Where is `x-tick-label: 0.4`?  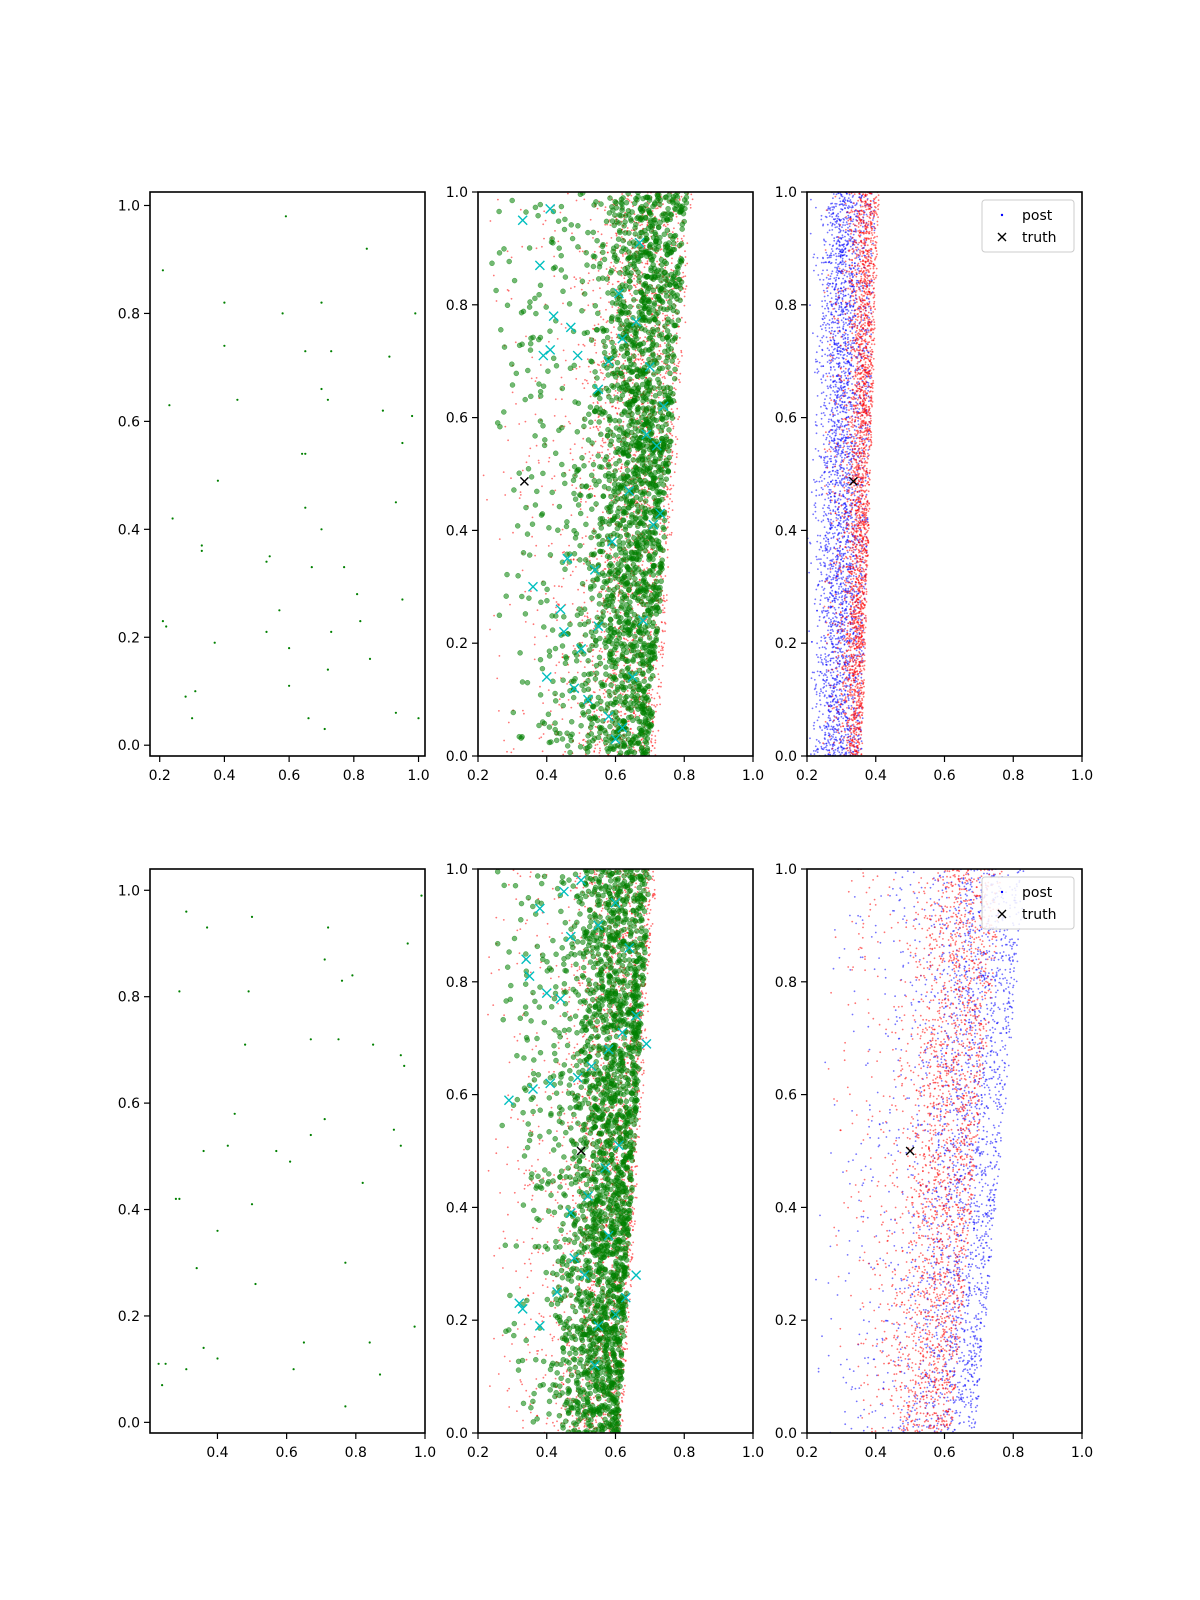
x-tick-label: 0.4 is located at coordinates (224, 776).